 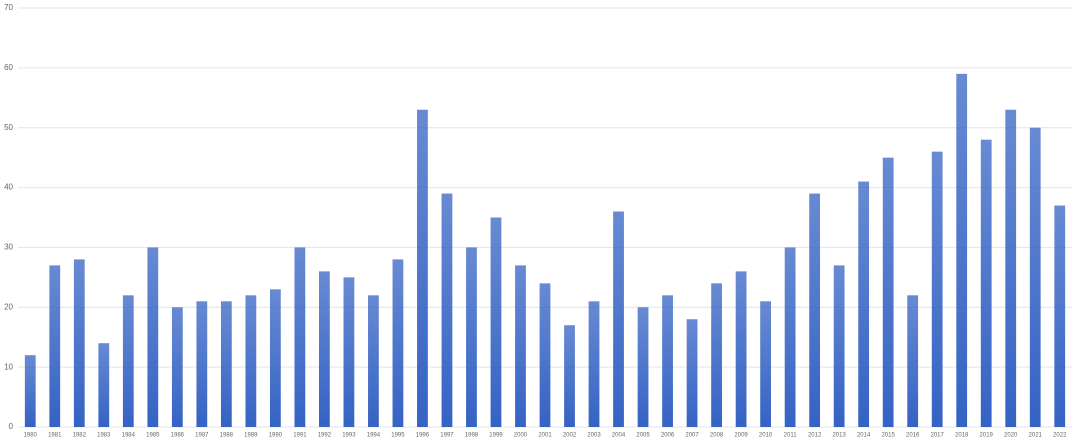 I want to click on x-tick-label: 2012, so click(x=815, y=436).